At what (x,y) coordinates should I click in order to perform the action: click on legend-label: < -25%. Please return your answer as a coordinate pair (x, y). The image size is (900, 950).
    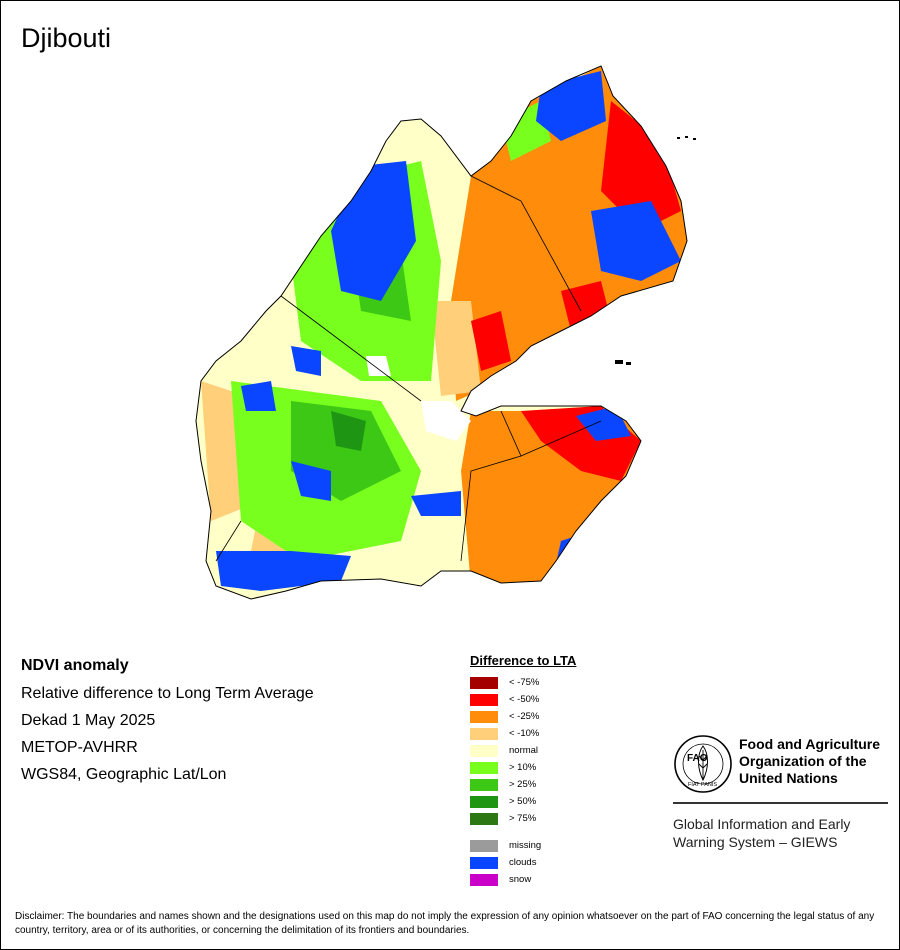
    Looking at the image, I should click on (524, 716).